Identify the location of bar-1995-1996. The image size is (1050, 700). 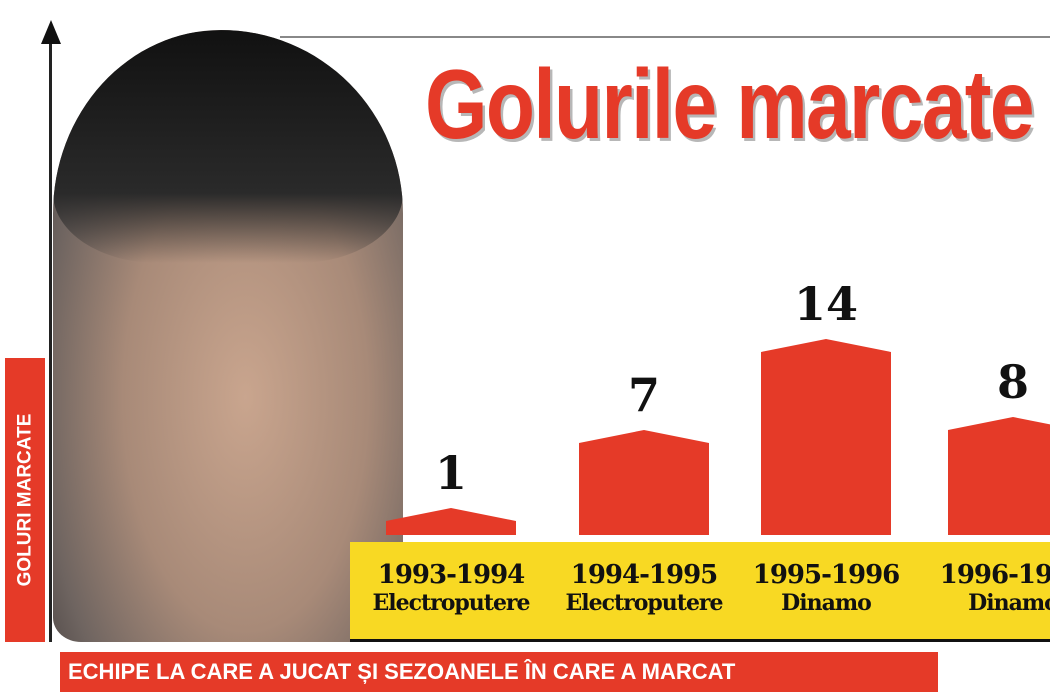
(826, 437).